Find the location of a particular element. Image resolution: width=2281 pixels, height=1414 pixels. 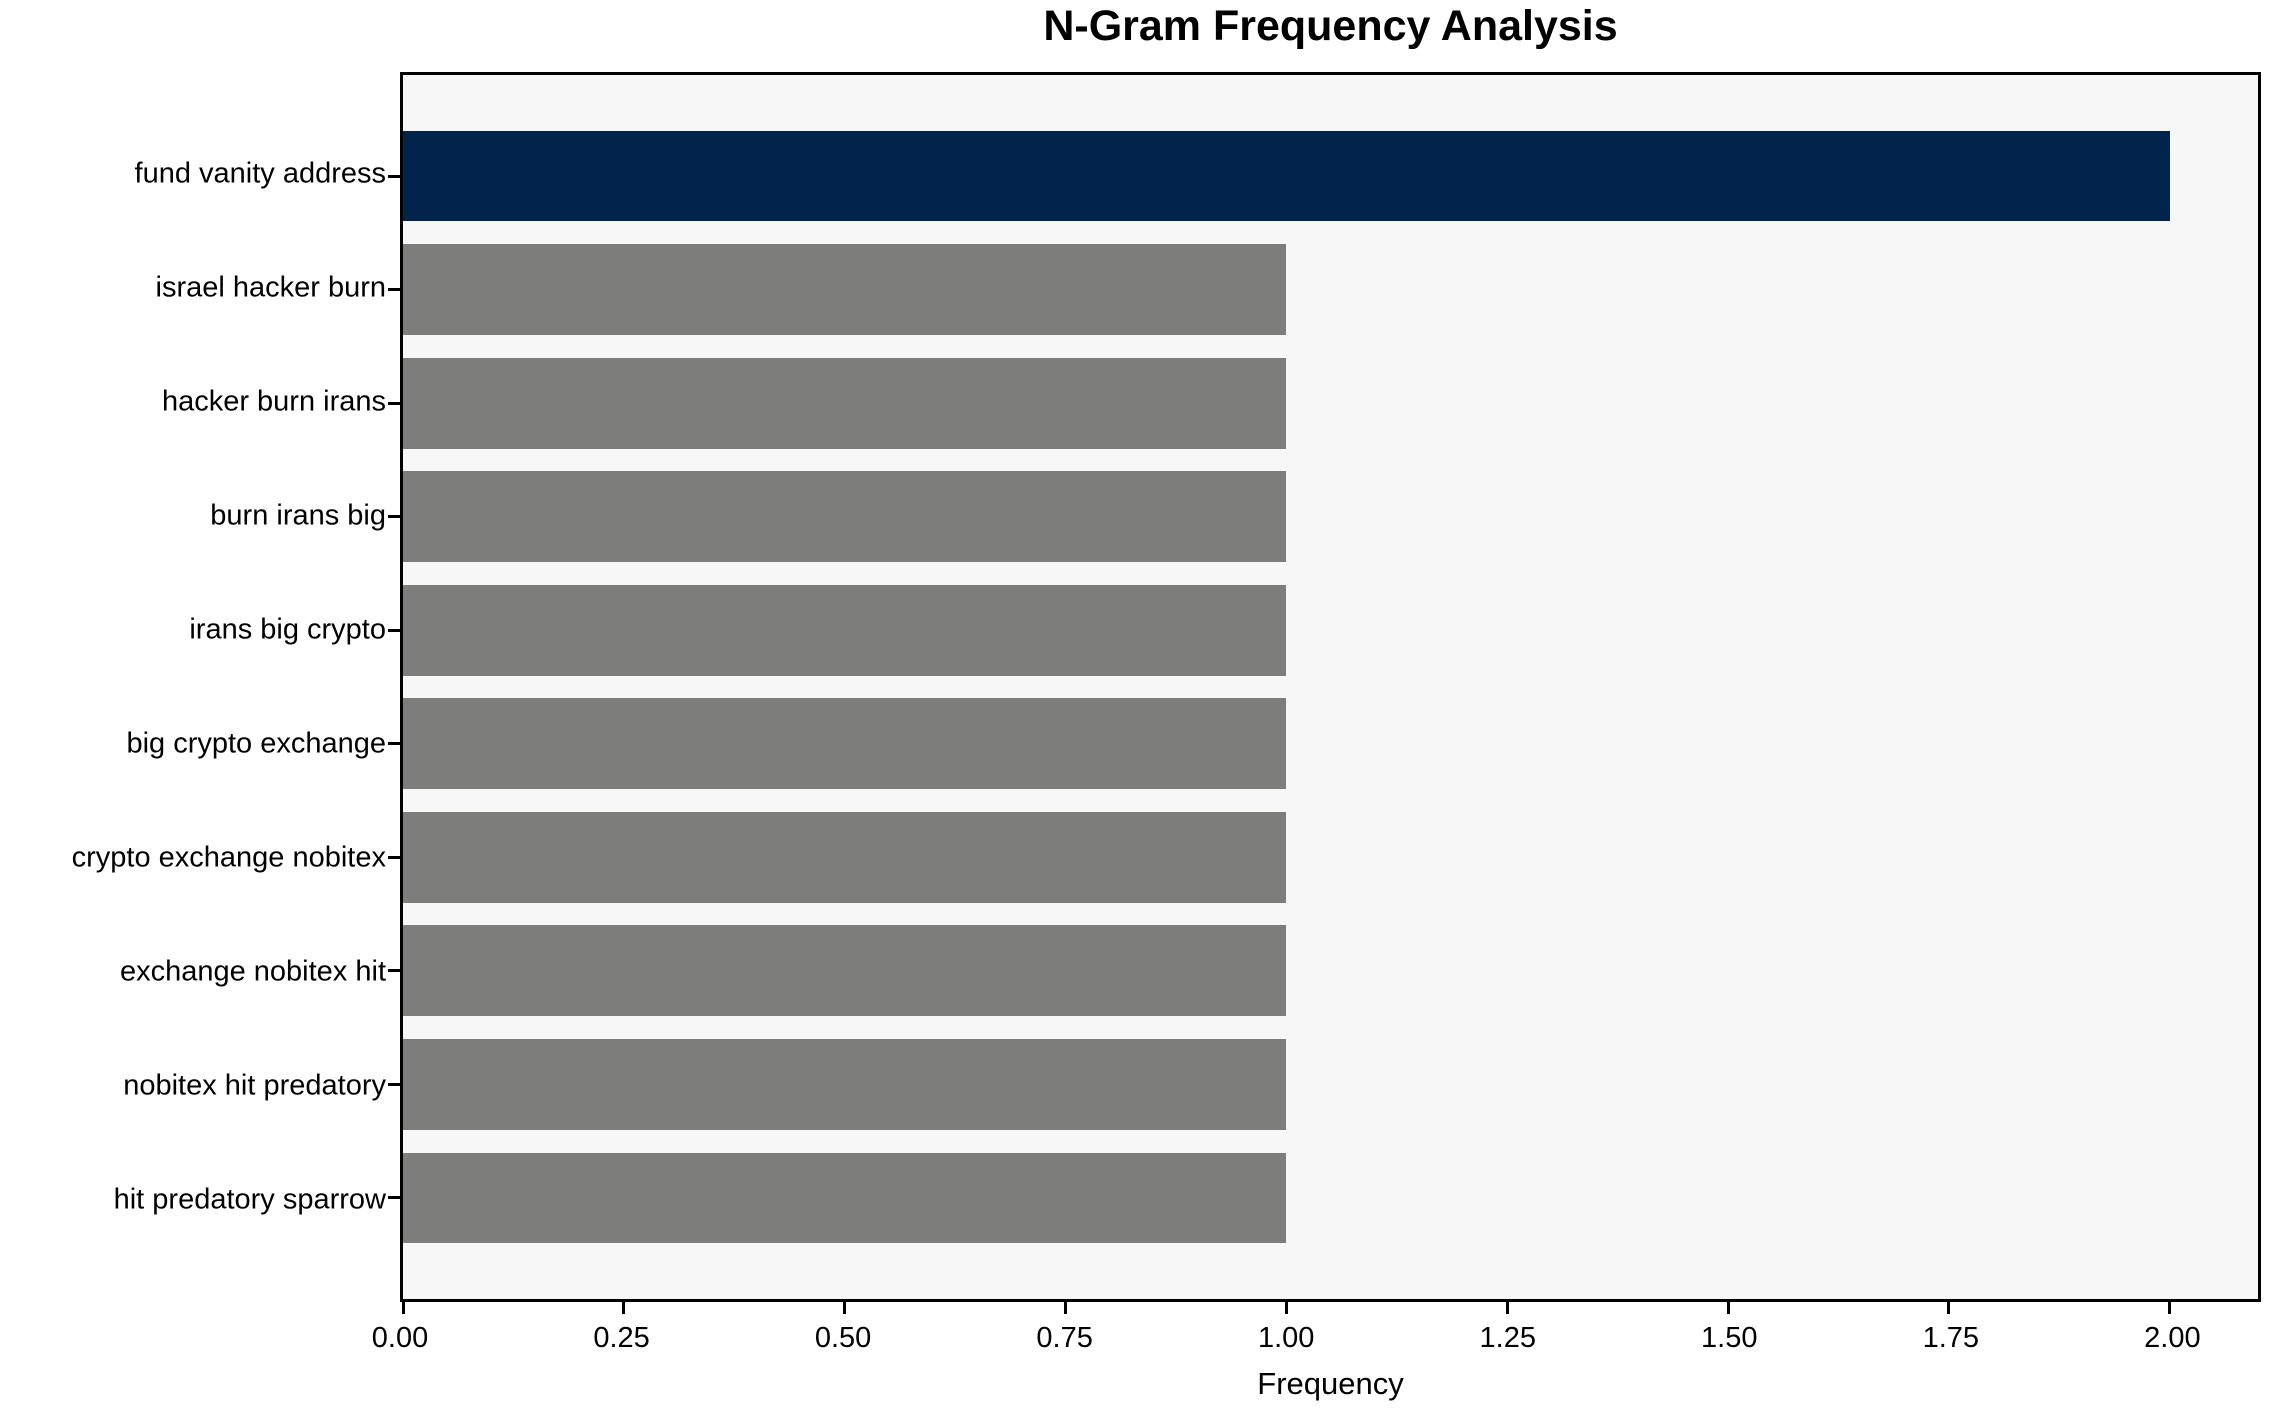

x-tick-label: 1.00 is located at coordinates (1286, 1338).